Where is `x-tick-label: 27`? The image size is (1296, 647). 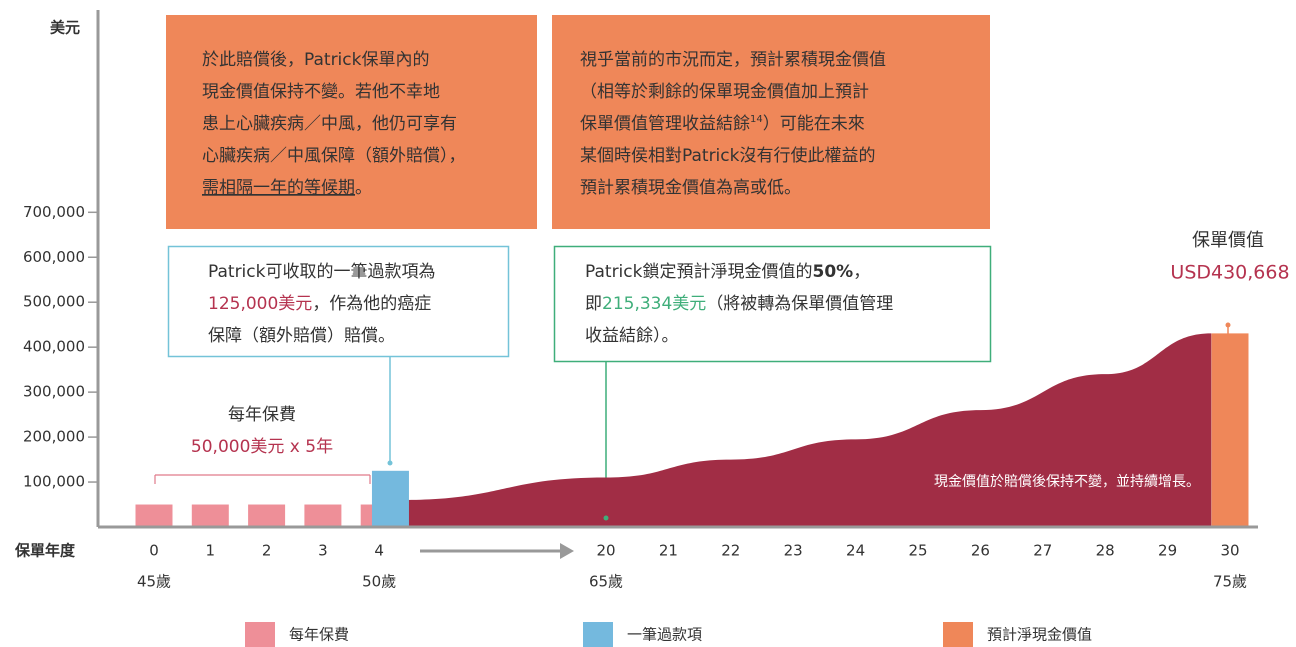
x-tick-label: 27 is located at coordinates (1042, 551).